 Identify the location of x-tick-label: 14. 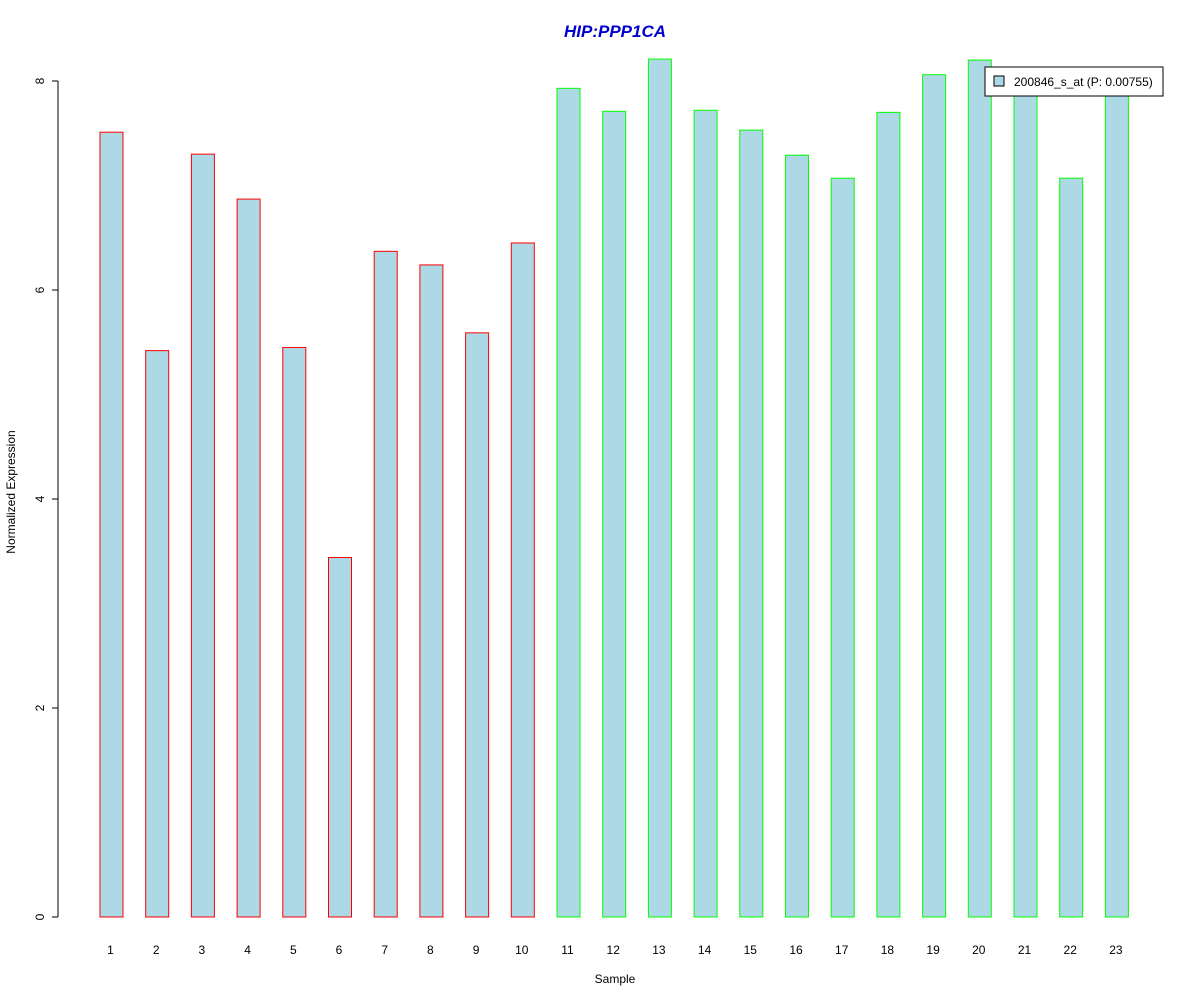
(705, 950).